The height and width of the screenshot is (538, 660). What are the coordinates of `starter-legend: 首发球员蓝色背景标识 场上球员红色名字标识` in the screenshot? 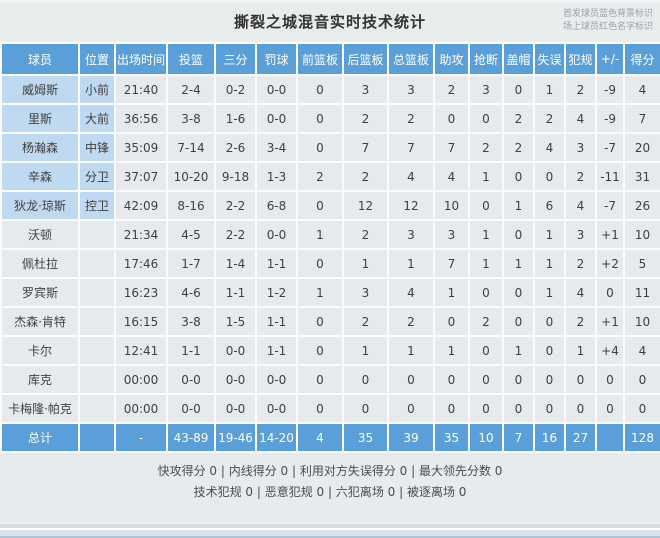 It's located at (608, 21).